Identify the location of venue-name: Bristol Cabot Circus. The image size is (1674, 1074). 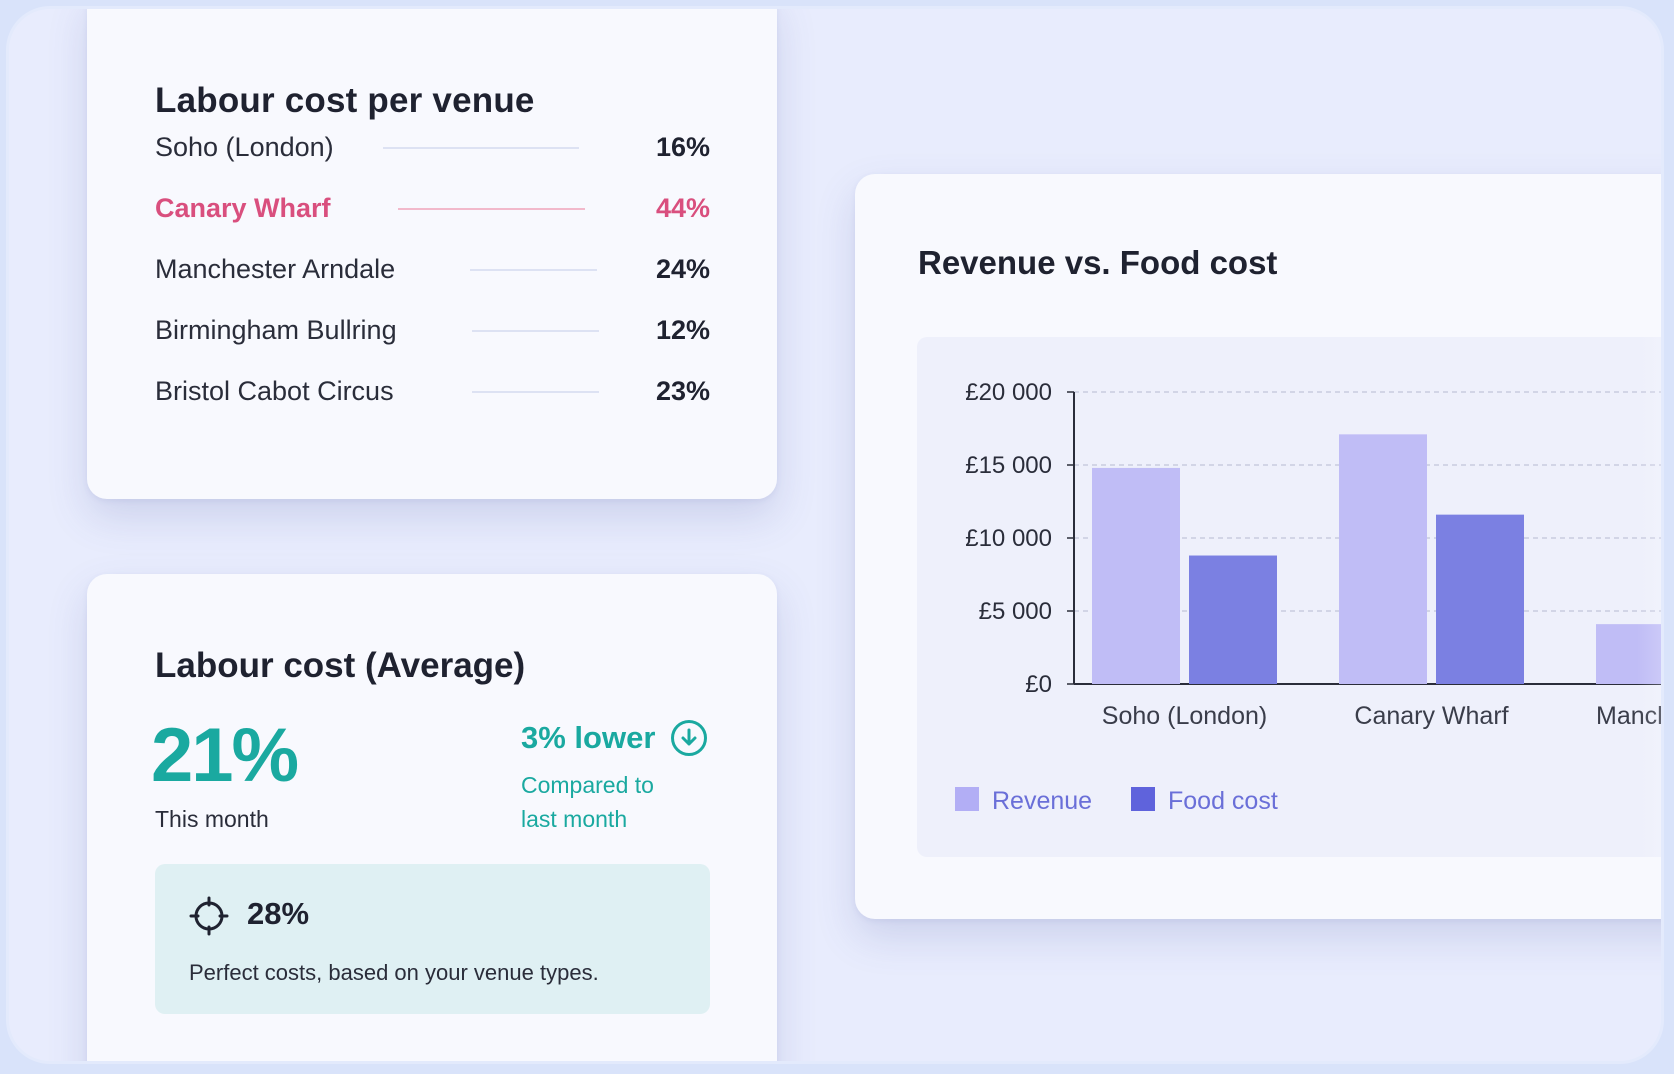
(274, 391).